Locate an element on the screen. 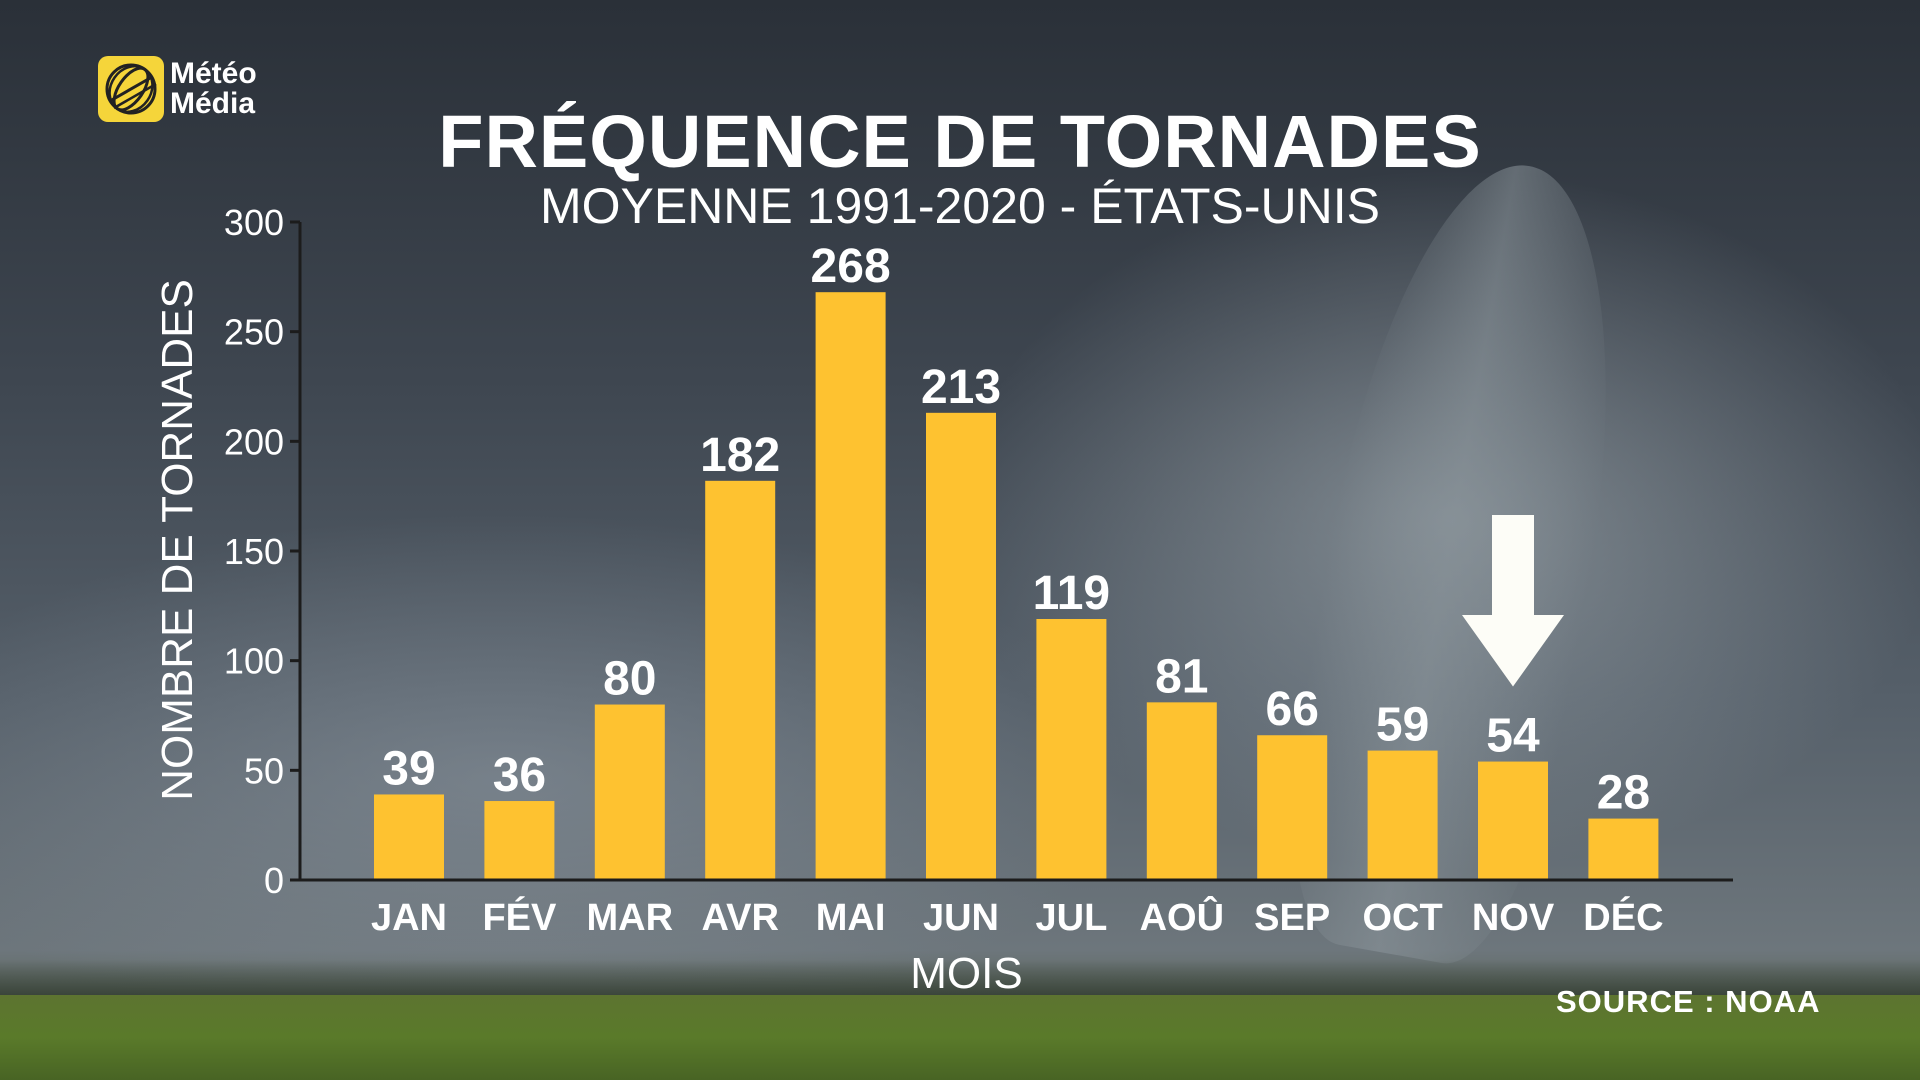 This screenshot has height=1080, width=1920. data-label: 54 is located at coordinates (1513, 736).